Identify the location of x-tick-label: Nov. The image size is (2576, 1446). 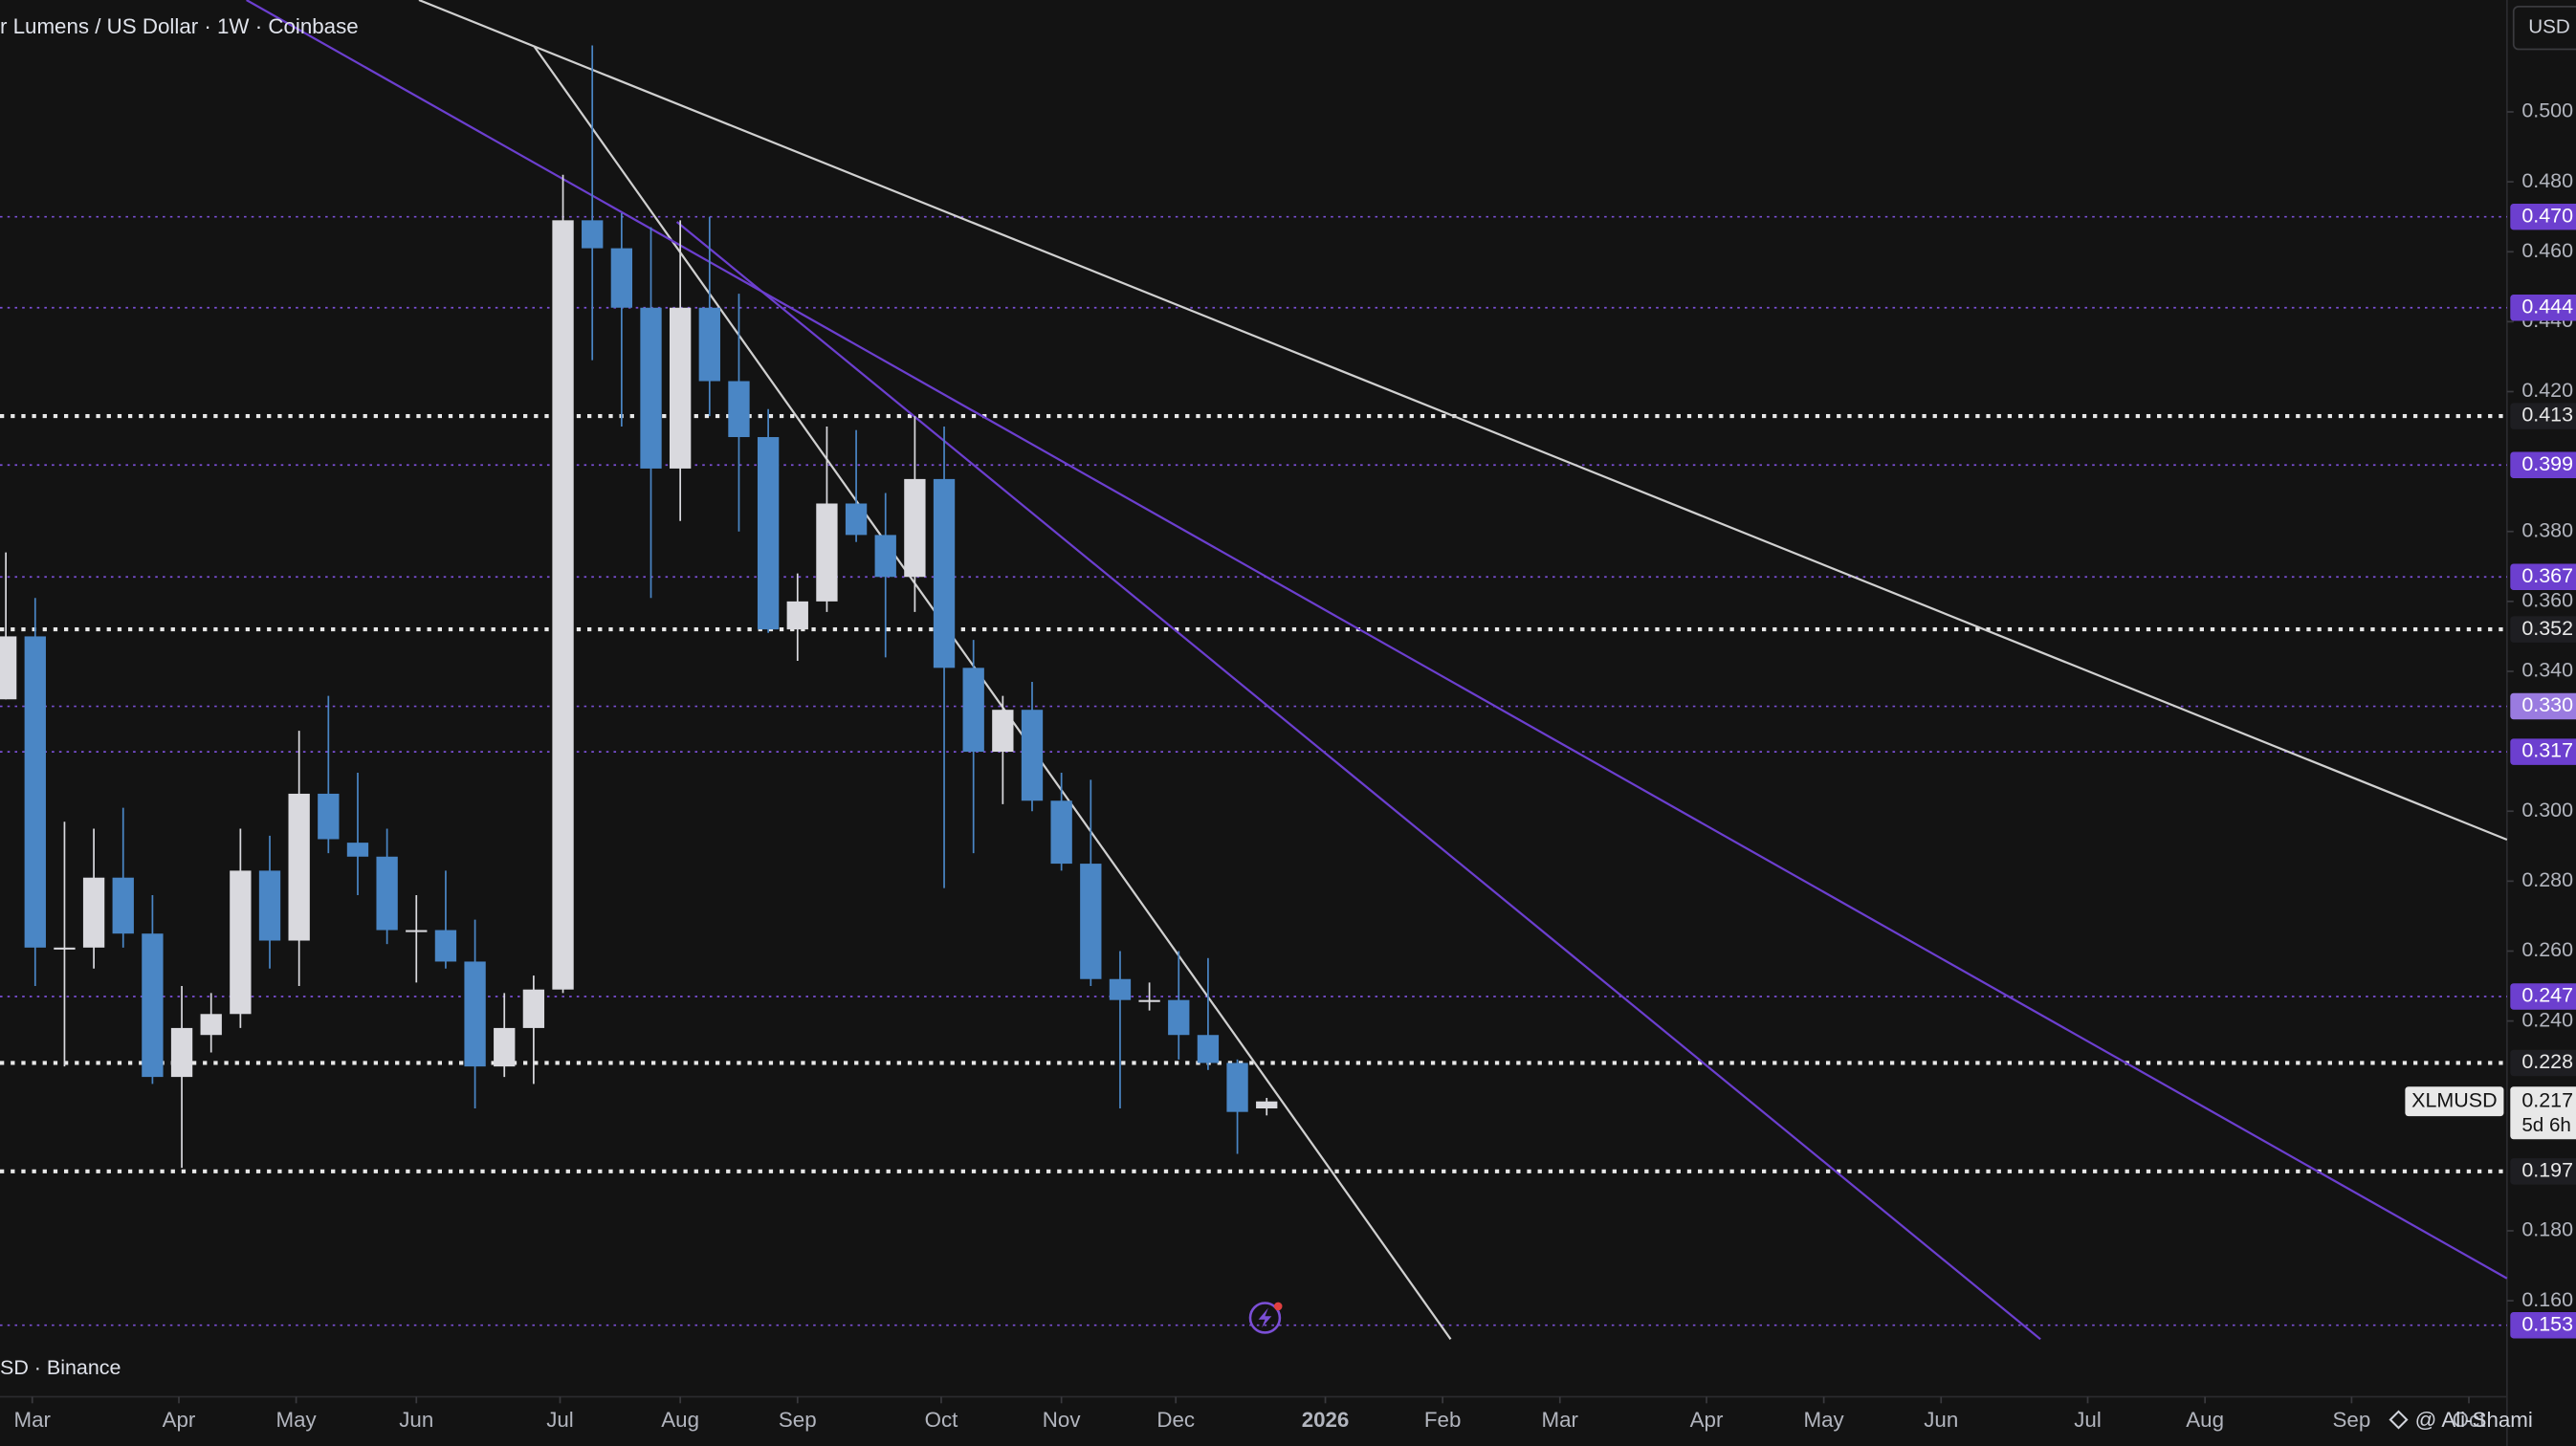
(1062, 1420).